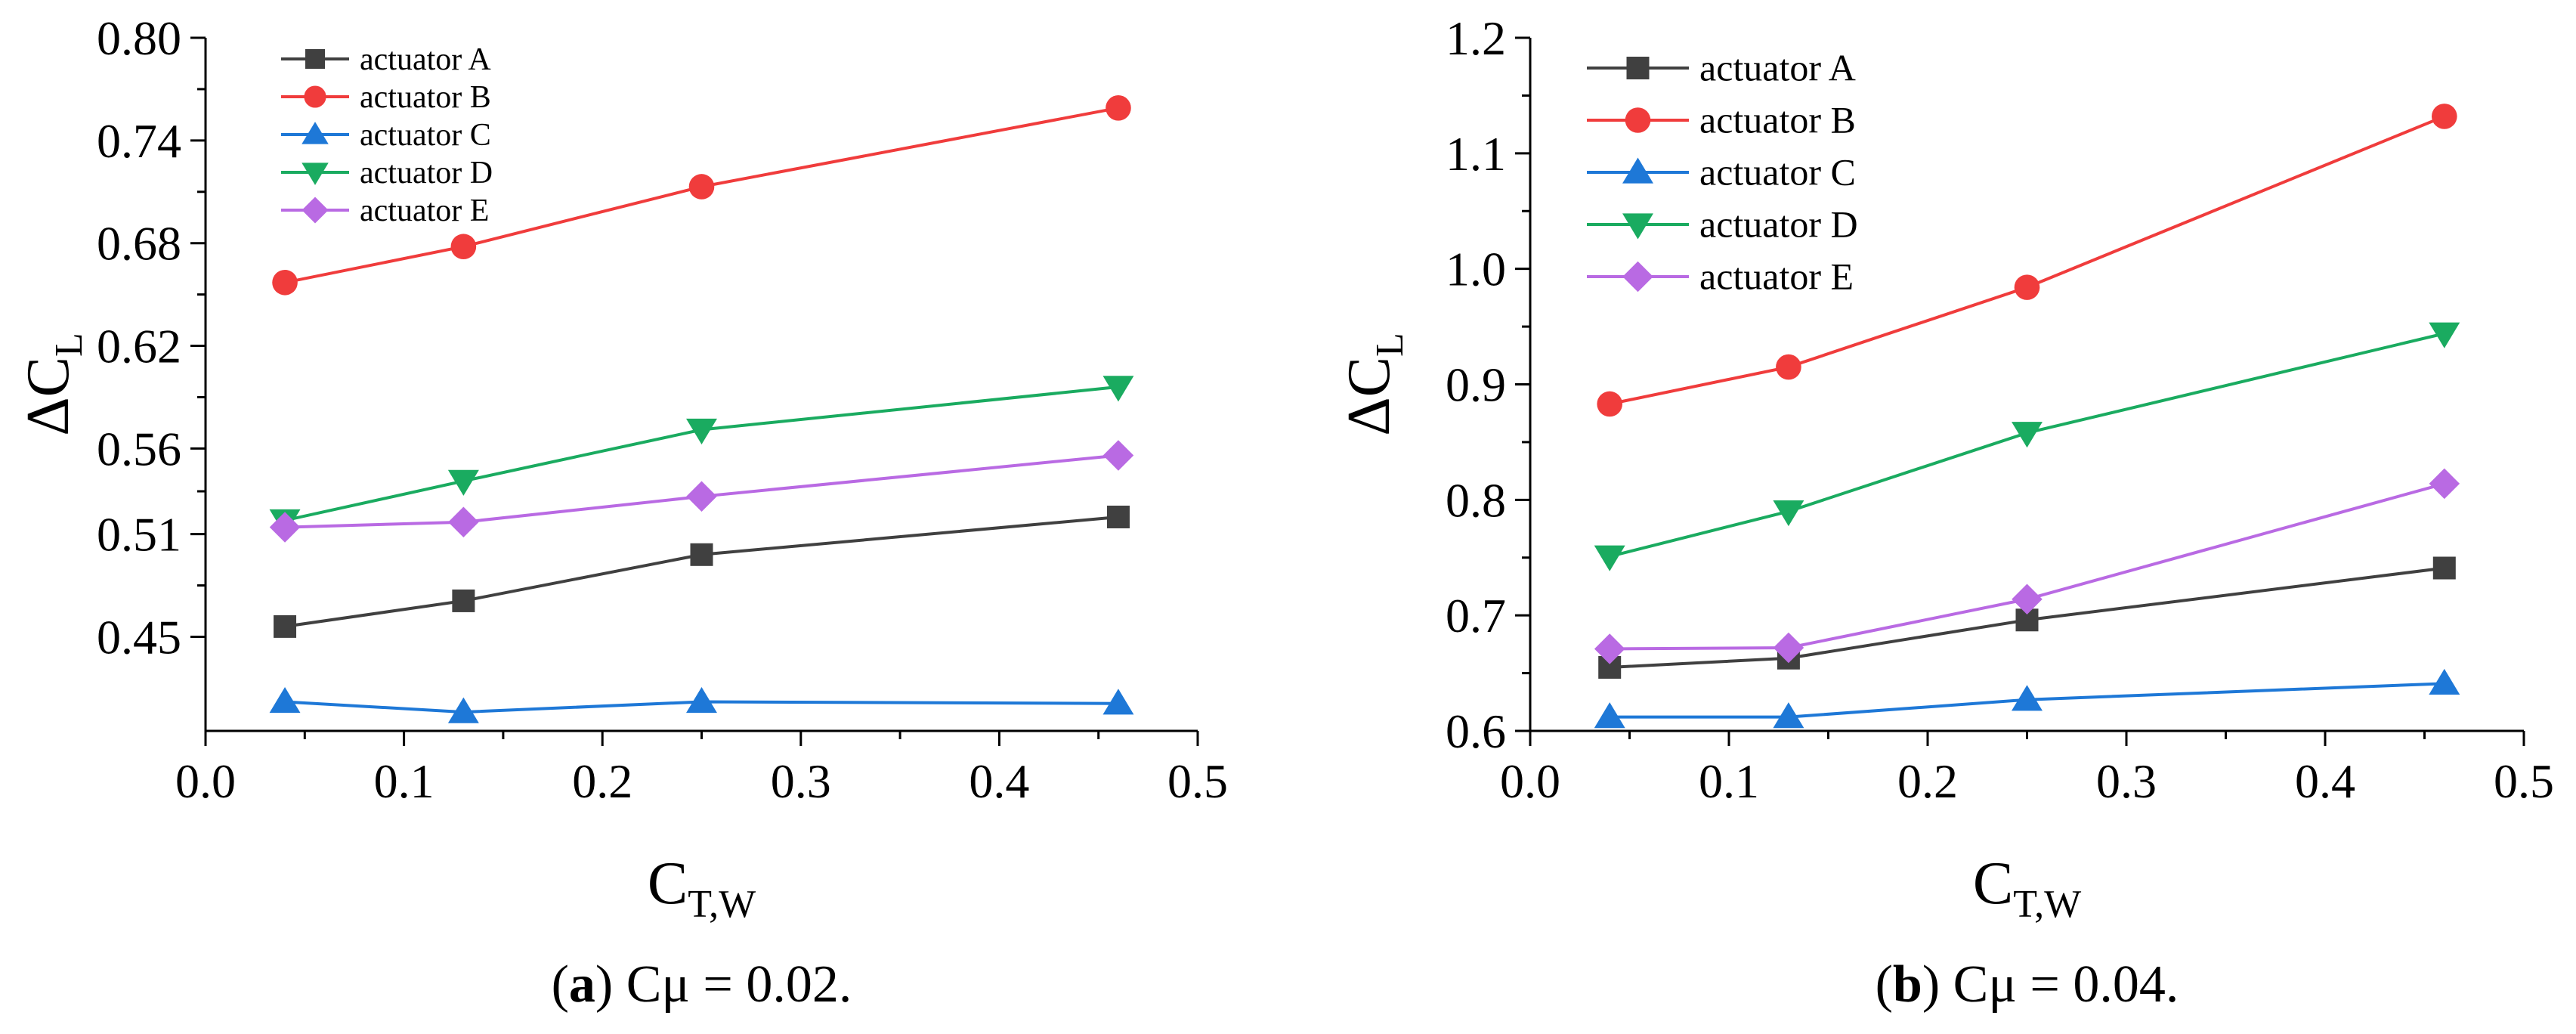  What do you see at coordinates (1476, 38) in the screenshot?
I see `y-tick-label: 1.2` at bounding box center [1476, 38].